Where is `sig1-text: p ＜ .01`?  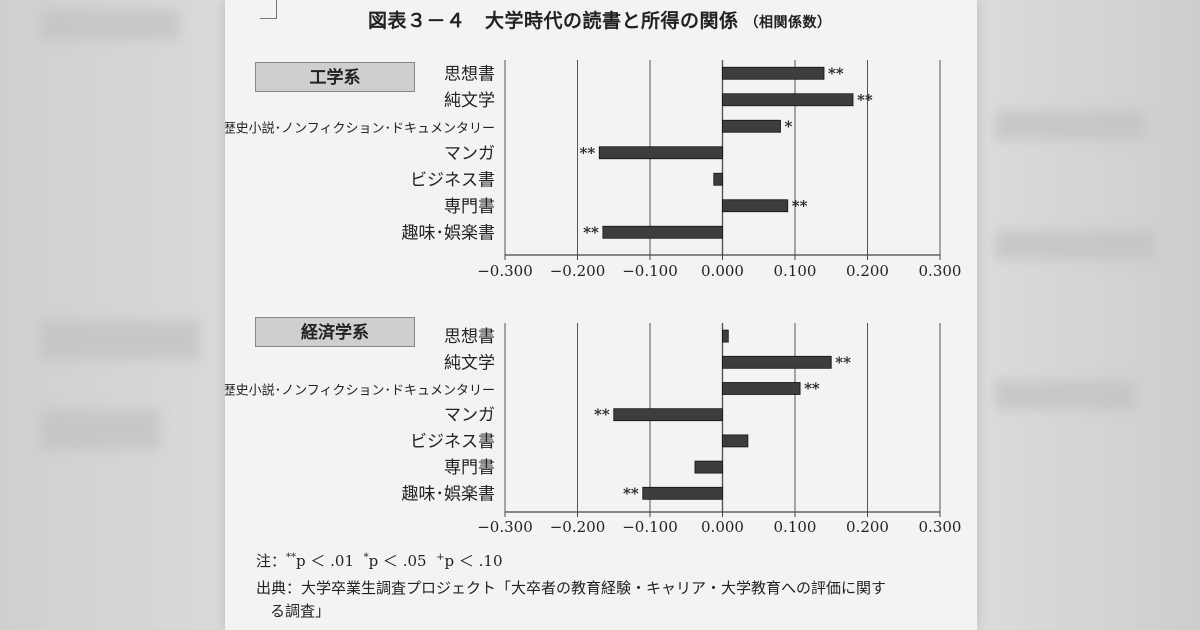 sig1-text: p ＜ .01 is located at coordinates (325, 561).